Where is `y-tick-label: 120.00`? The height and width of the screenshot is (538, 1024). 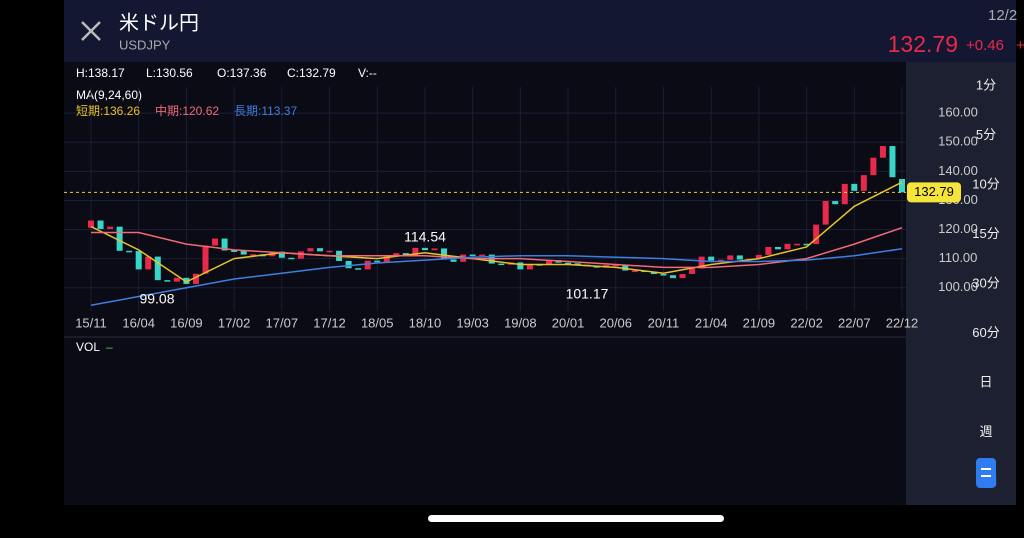 y-tick-label: 120.00 is located at coordinates (958, 228).